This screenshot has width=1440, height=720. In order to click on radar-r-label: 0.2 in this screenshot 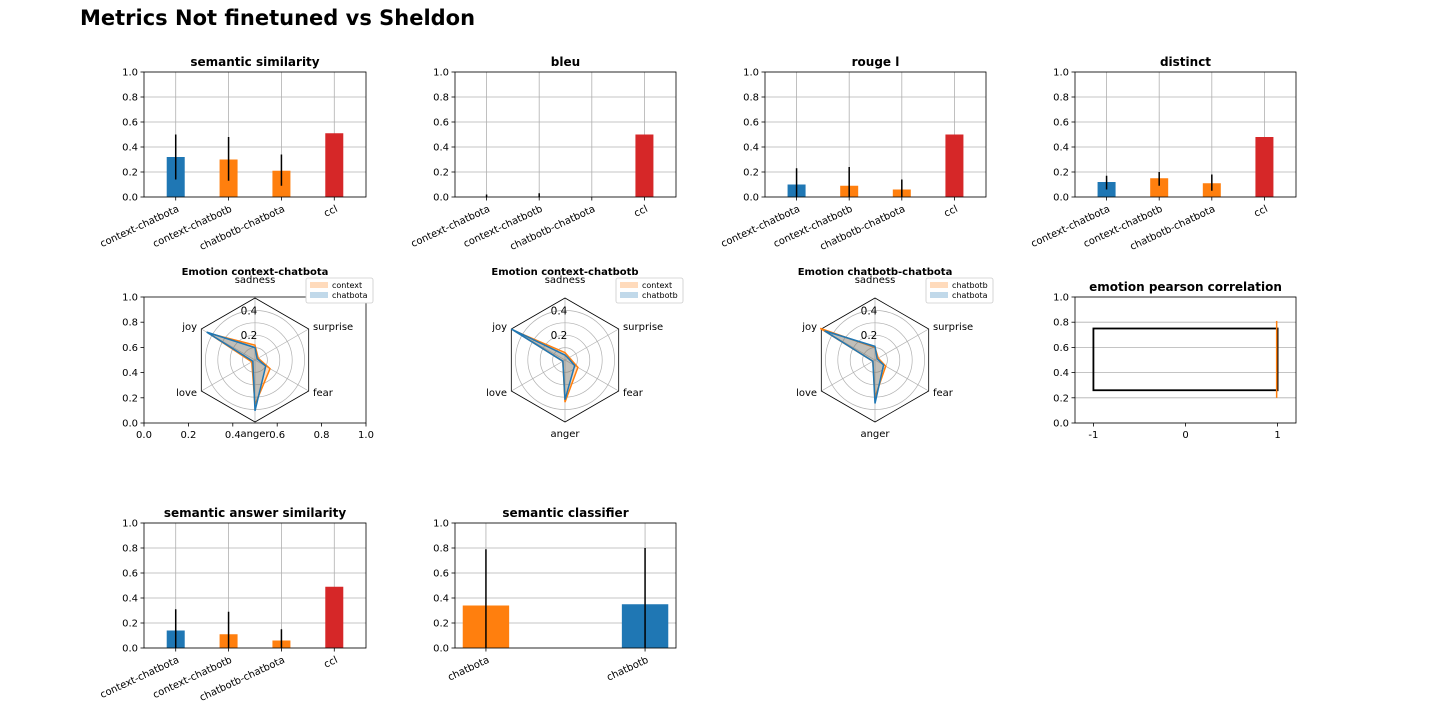, I will do `click(869, 336)`.